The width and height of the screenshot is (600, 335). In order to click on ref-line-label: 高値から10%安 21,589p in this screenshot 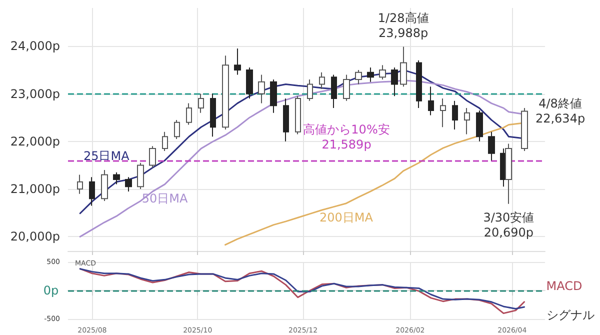, I will do `click(346, 137)`.